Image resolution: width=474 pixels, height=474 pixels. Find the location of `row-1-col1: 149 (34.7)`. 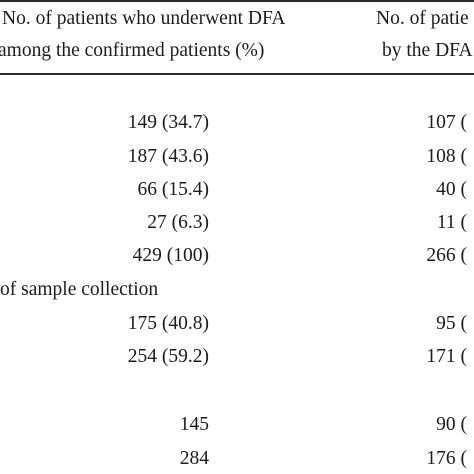

row-1-col1: 149 (34.7) is located at coordinates (168, 122).